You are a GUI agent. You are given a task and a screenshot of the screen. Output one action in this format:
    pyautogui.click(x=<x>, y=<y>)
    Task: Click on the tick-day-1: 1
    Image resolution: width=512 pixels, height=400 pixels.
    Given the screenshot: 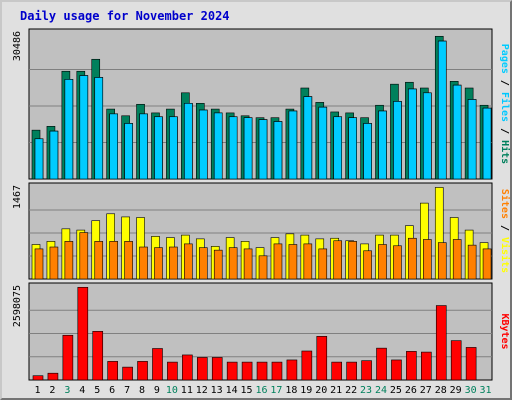 What is the action you would take?
    pyautogui.click(x=37, y=390)
    